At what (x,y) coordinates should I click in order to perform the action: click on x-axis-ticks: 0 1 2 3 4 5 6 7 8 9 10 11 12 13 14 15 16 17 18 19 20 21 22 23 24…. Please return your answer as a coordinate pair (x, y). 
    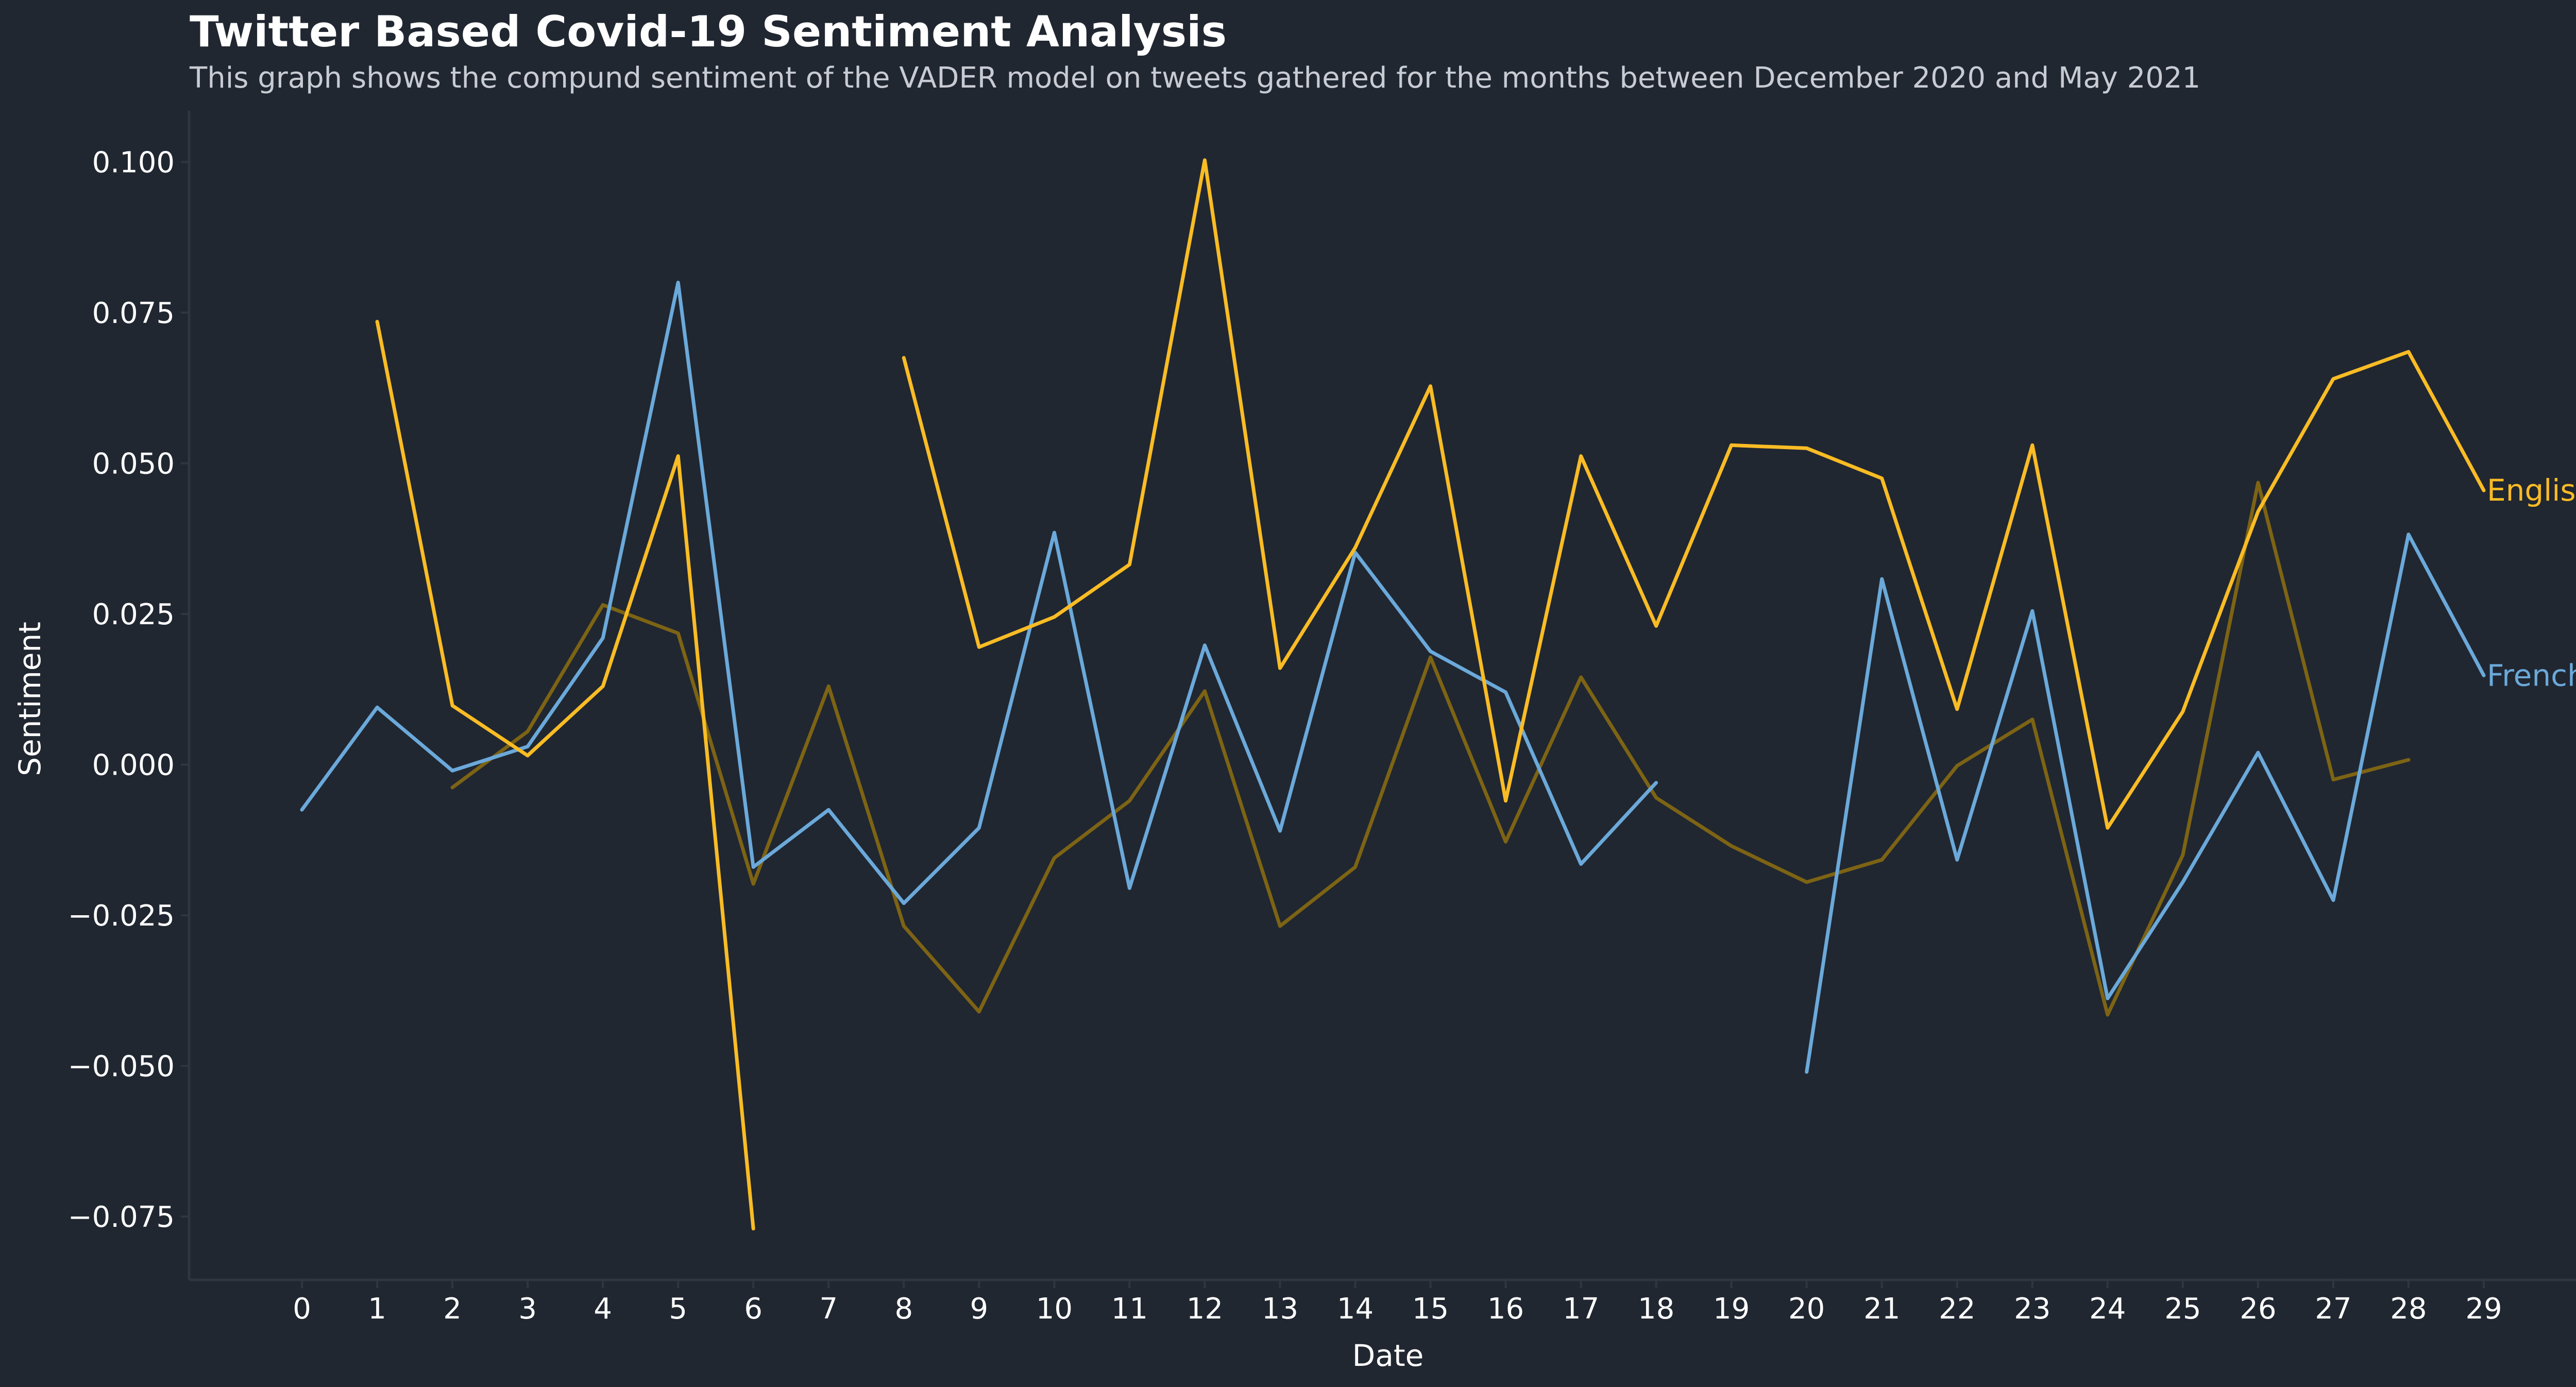
    Looking at the image, I should click on (1397, 1303).